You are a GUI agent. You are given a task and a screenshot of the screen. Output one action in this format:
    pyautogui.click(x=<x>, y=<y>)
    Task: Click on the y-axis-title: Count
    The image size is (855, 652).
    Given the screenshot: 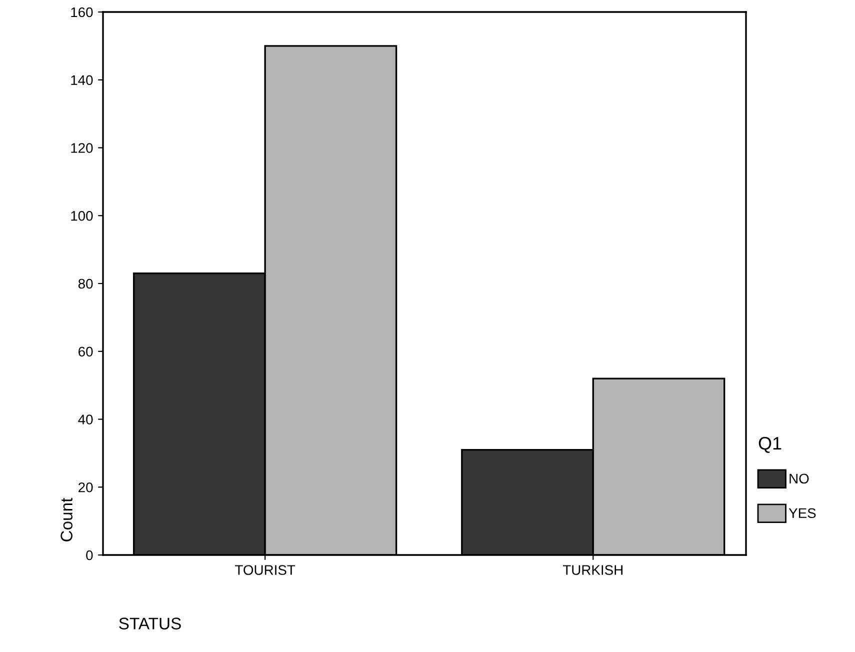 What is the action you would take?
    pyautogui.click(x=66, y=520)
    